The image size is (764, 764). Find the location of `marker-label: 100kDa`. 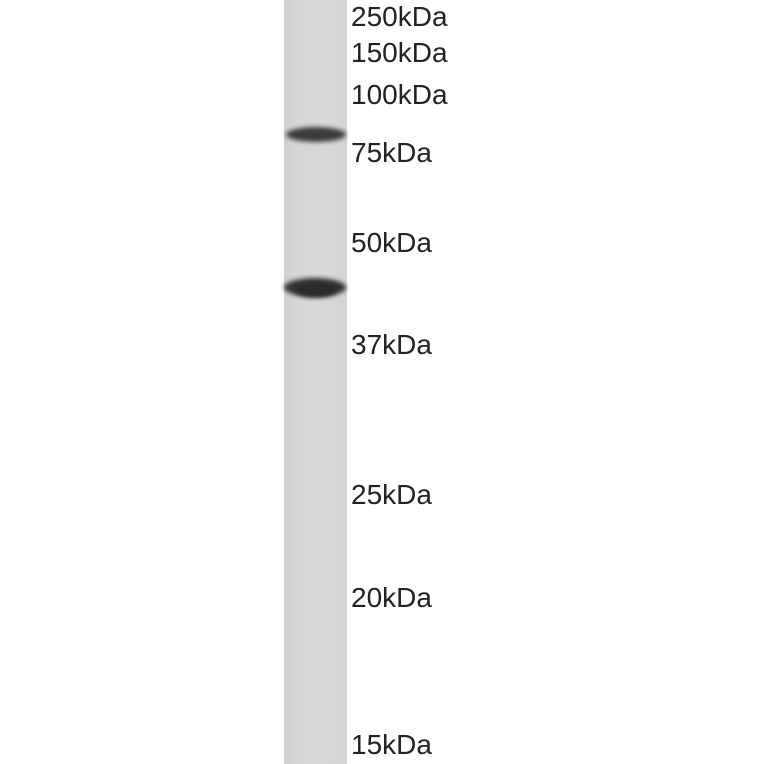

marker-label: 100kDa is located at coordinates (399, 94).